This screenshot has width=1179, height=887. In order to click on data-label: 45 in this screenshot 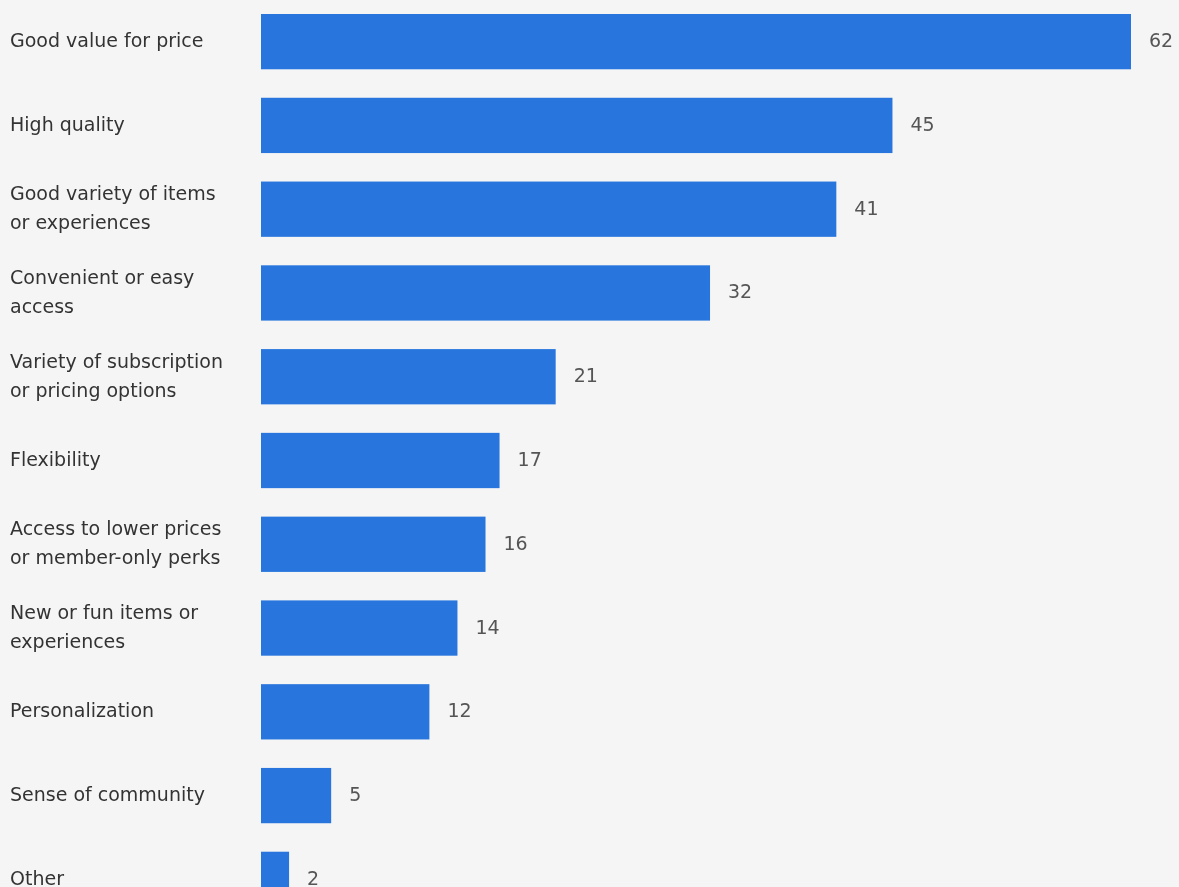, I will do `click(922, 123)`.